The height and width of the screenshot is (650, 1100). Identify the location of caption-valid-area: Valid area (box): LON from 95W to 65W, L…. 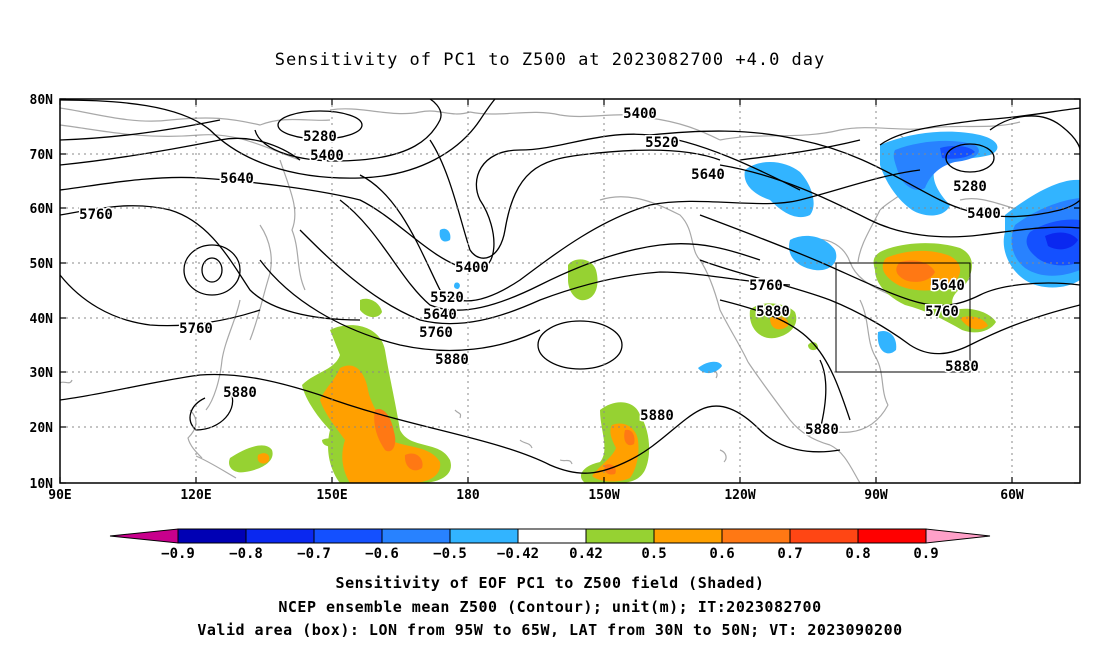
(550, 630).